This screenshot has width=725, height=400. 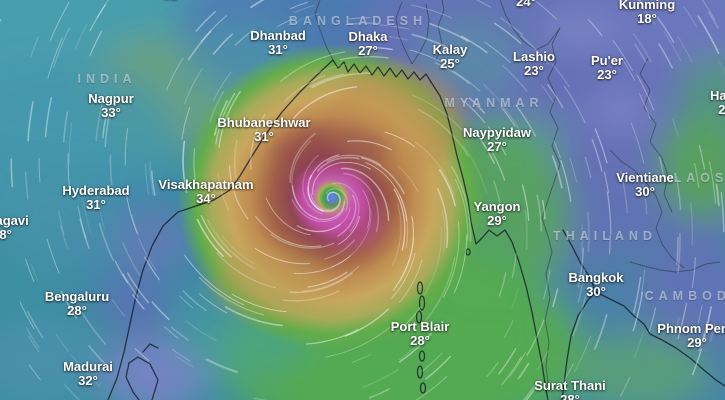 I want to click on city-label: Pu'er 23°, so click(x=607, y=68).